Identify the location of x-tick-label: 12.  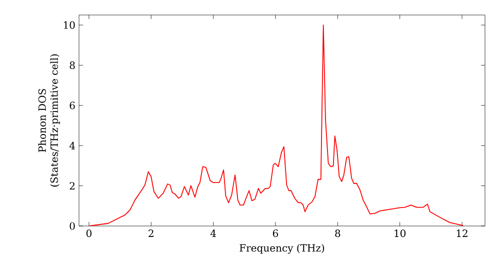
(462, 233).